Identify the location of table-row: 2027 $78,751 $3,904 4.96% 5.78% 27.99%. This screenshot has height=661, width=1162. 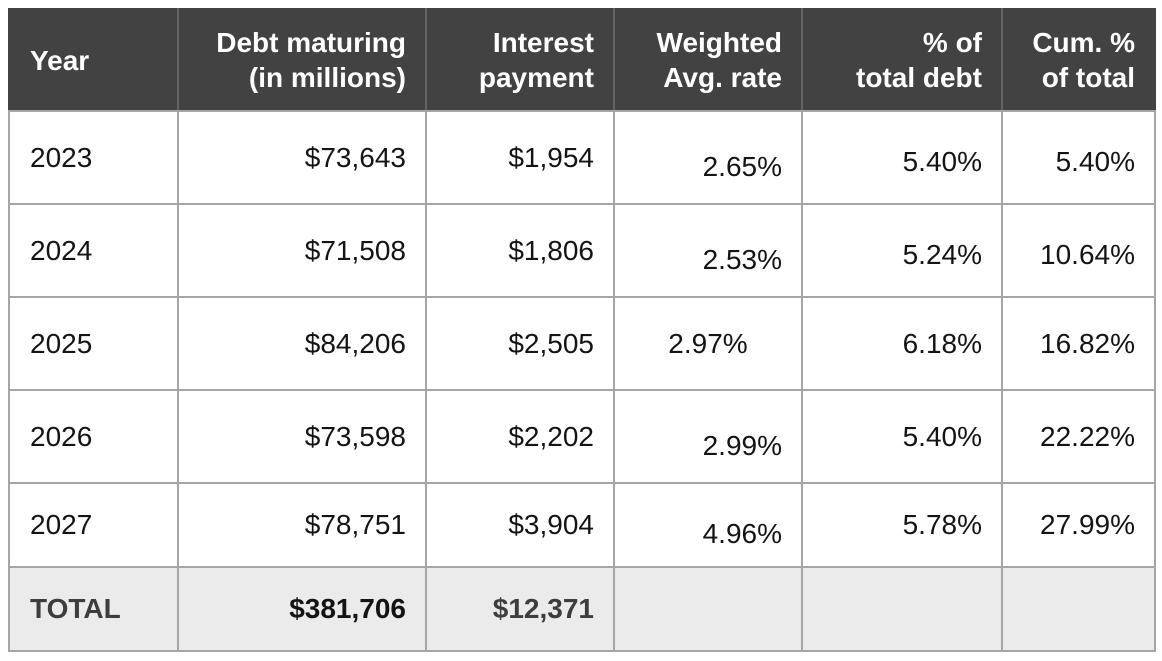
(582, 525).